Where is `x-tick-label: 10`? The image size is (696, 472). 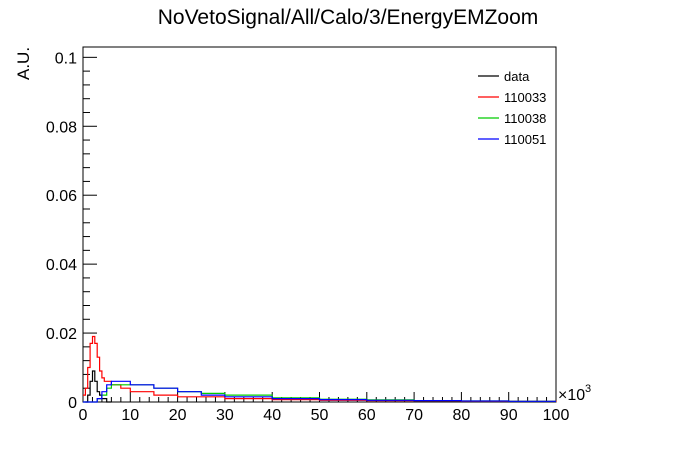 x-tick-label: 10 is located at coordinates (130, 415).